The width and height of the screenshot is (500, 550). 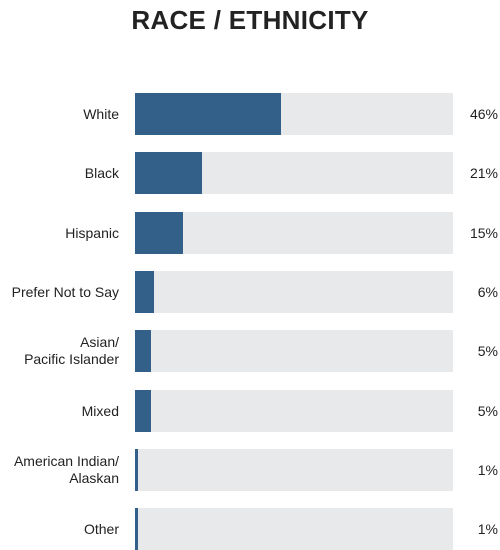 I want to click on category-label: Mixed, so click(x=100, y=410).